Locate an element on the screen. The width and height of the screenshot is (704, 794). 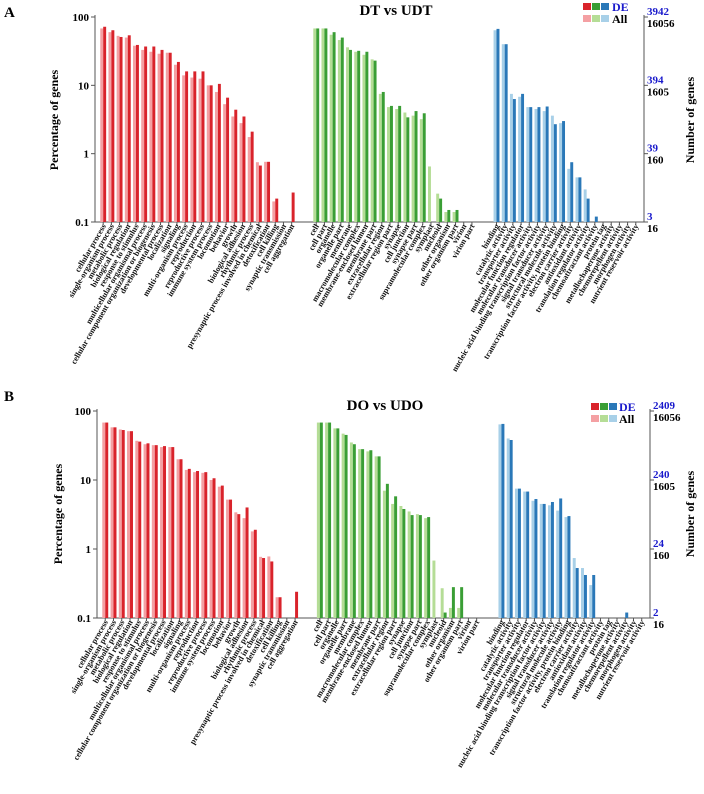
y-tick-label: 0.1 is located at coordinates (82, 223).